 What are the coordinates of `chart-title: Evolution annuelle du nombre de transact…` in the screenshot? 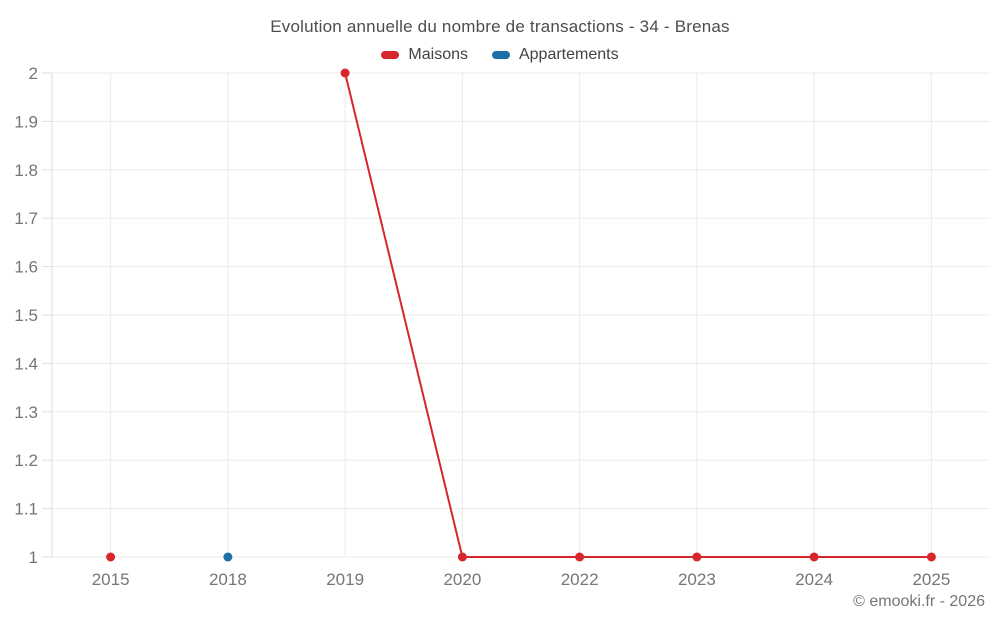 It's located at (500, 26).